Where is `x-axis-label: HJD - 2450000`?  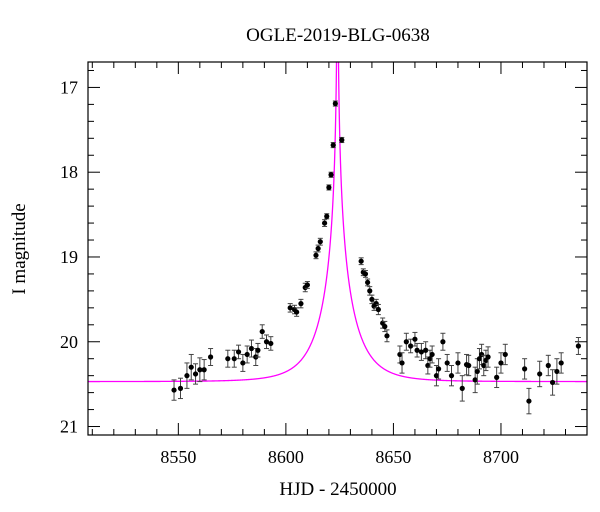
x-axis-label: HJD - 2450000 is located at coordinates (337, 489).